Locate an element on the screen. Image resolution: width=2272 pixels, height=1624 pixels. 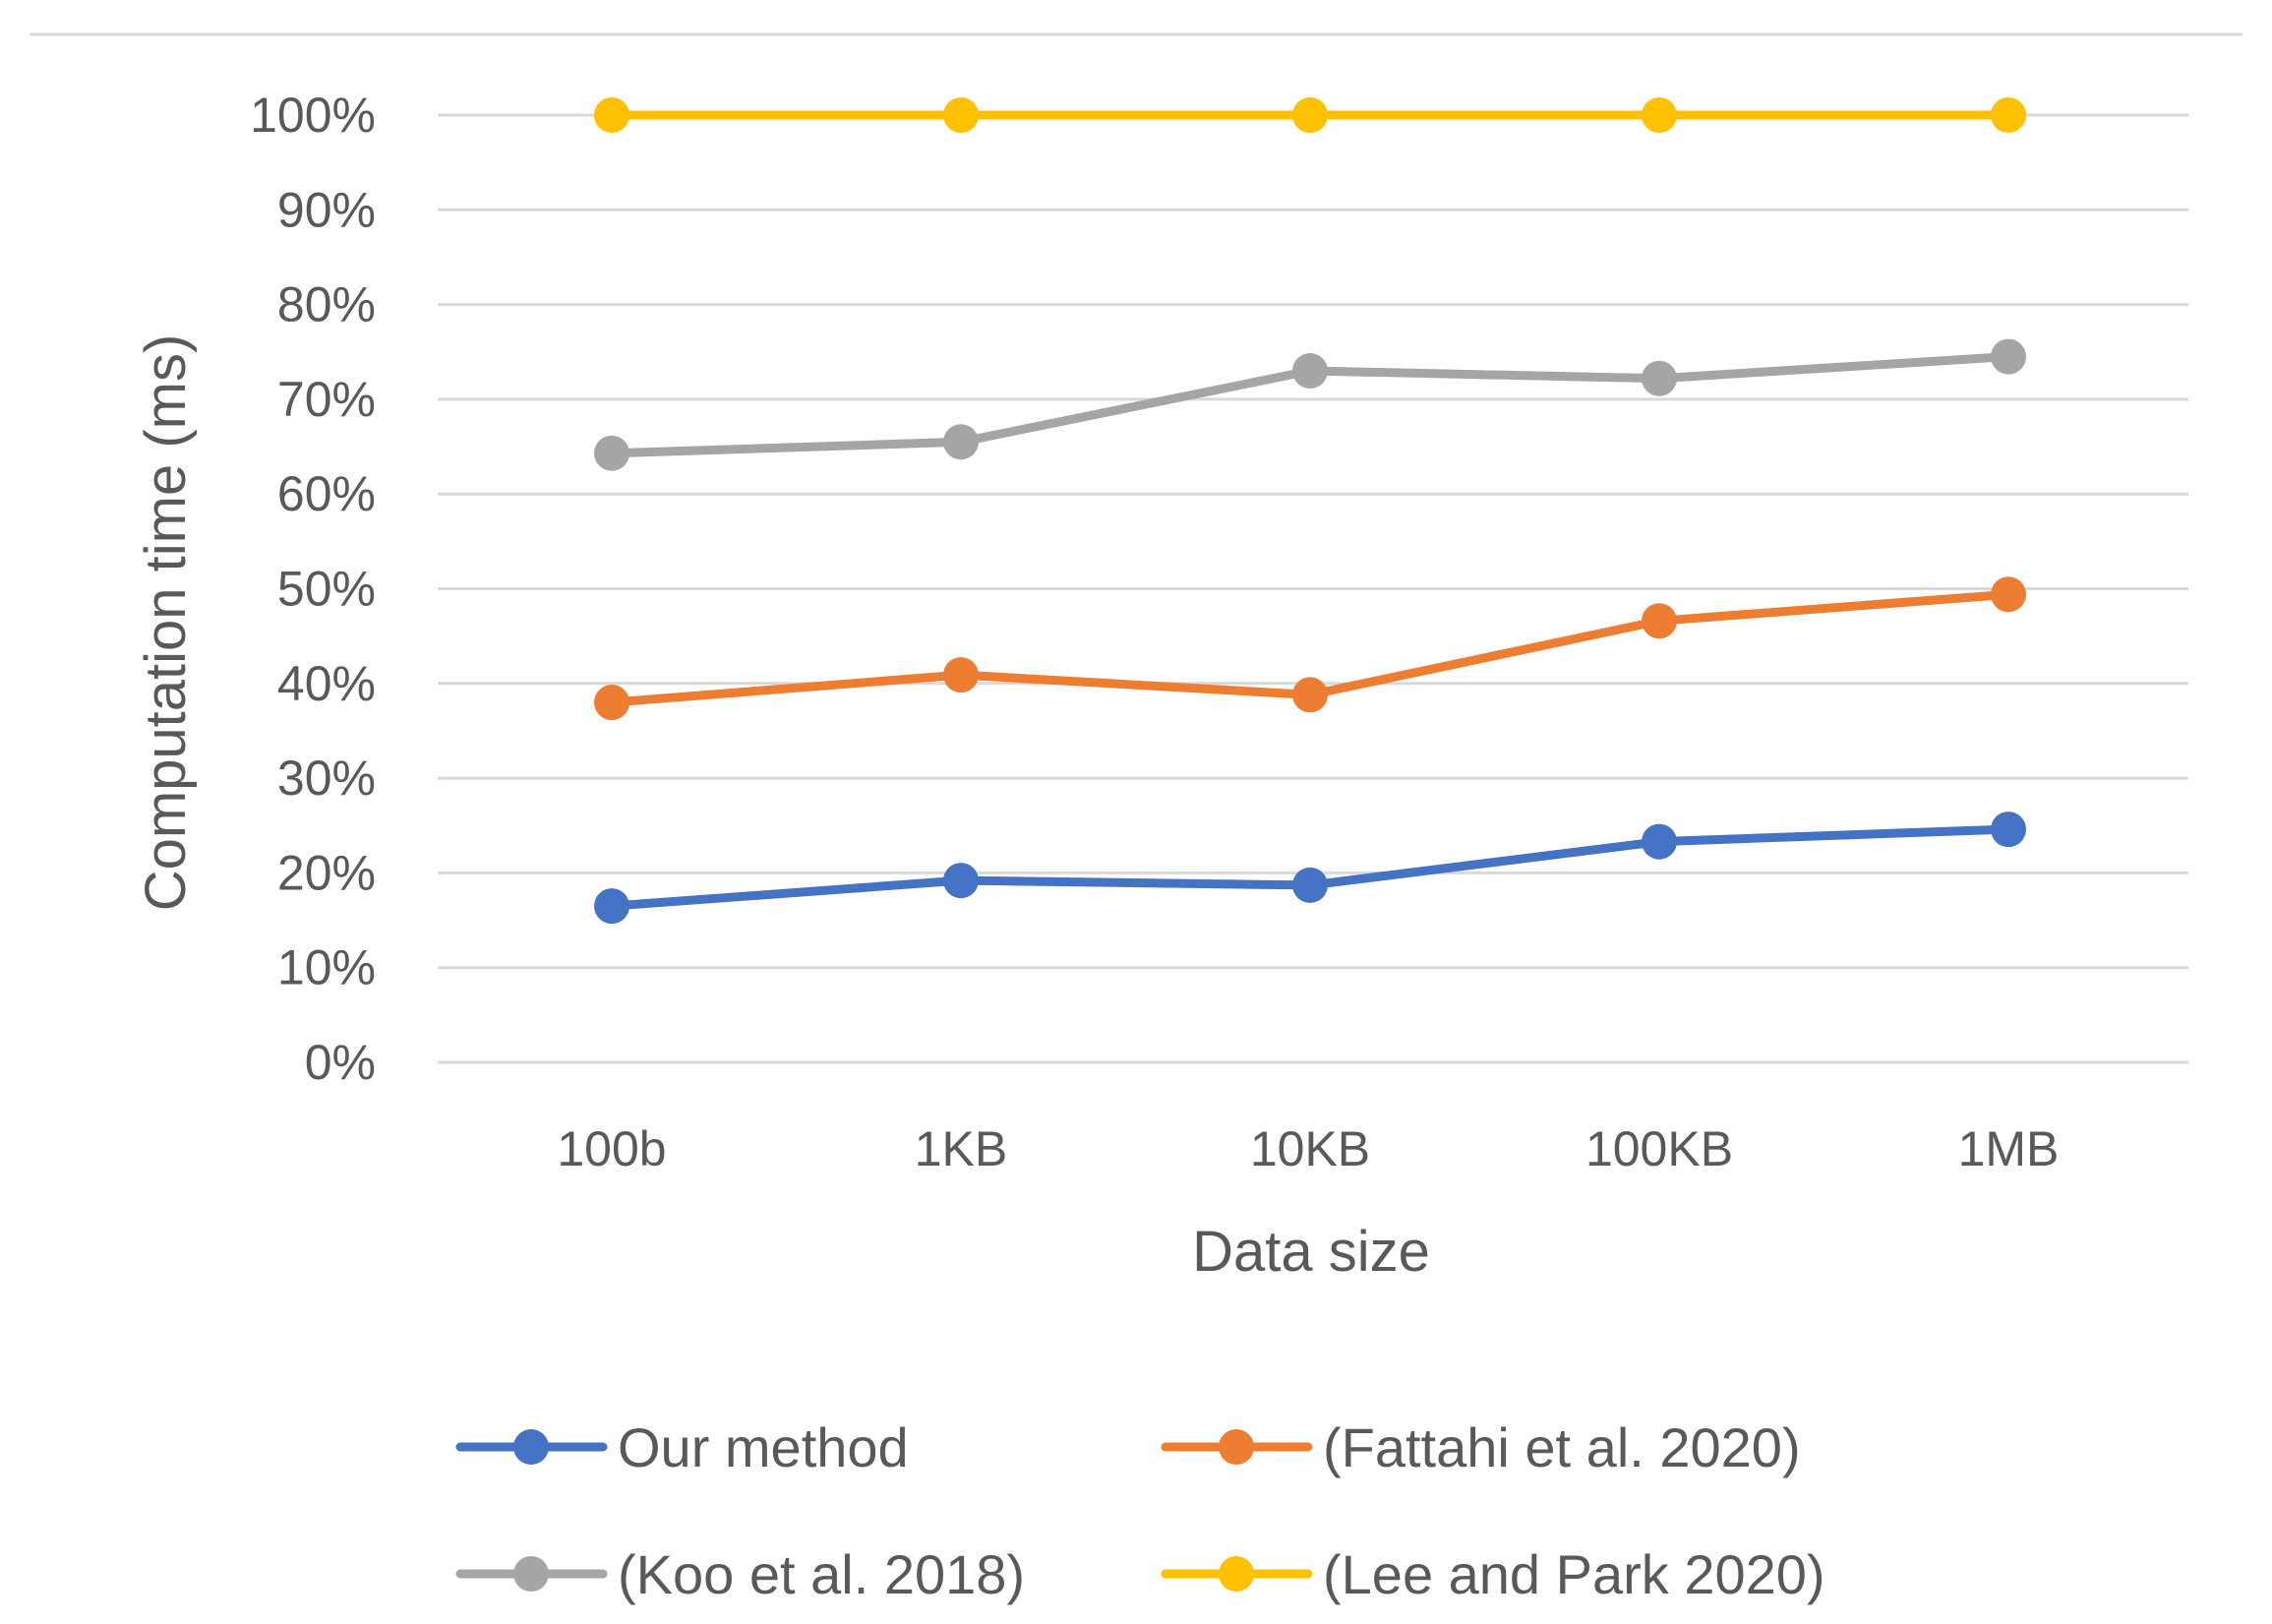
y-tick-label: 50% is located at coordinates (326, 589).